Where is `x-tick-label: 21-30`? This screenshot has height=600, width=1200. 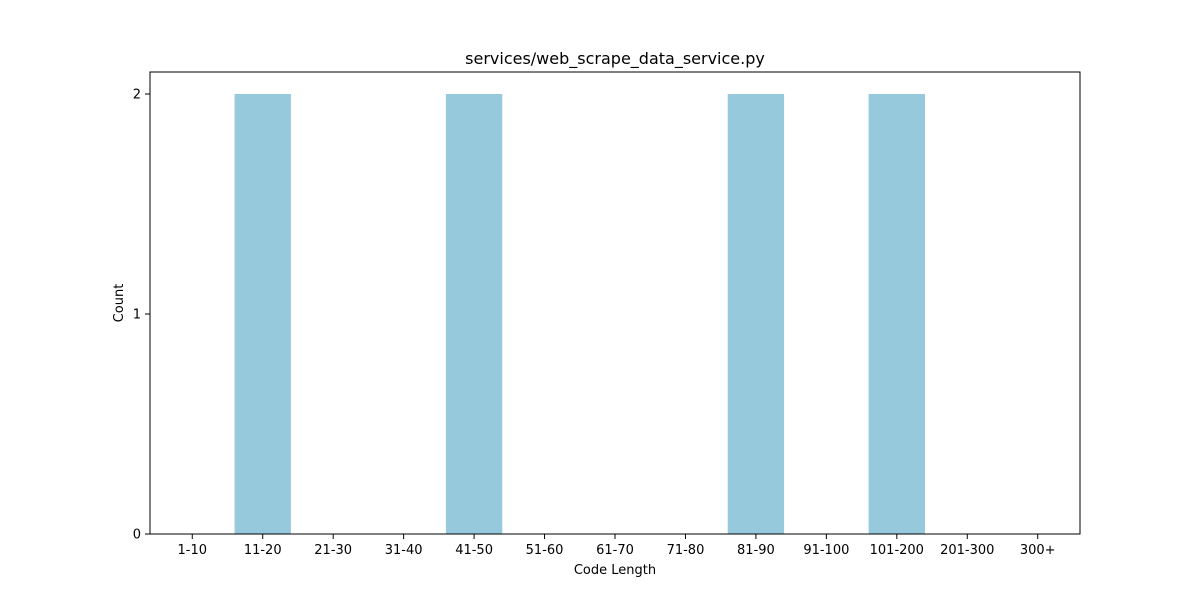
x-tick-label: 21-30 is located at coordinates (333, 550).